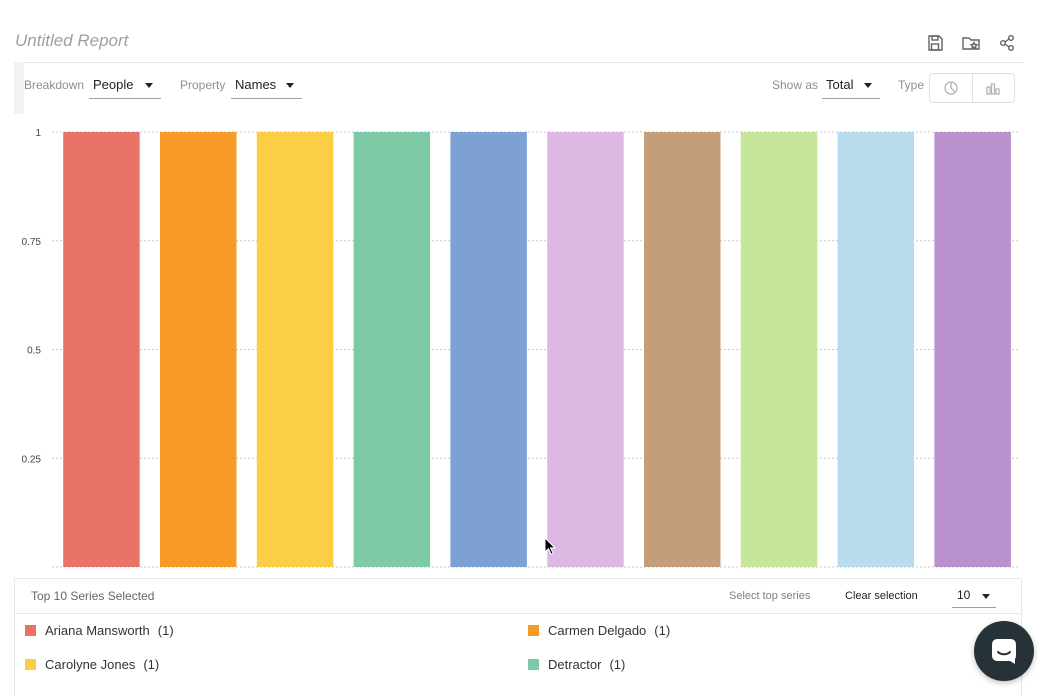 The width and height of the screenshot is (1046, 696). What do you see at coordinates (6, 348) in the screenshot?
I see `left-margin` at bounding box center [6, 348].